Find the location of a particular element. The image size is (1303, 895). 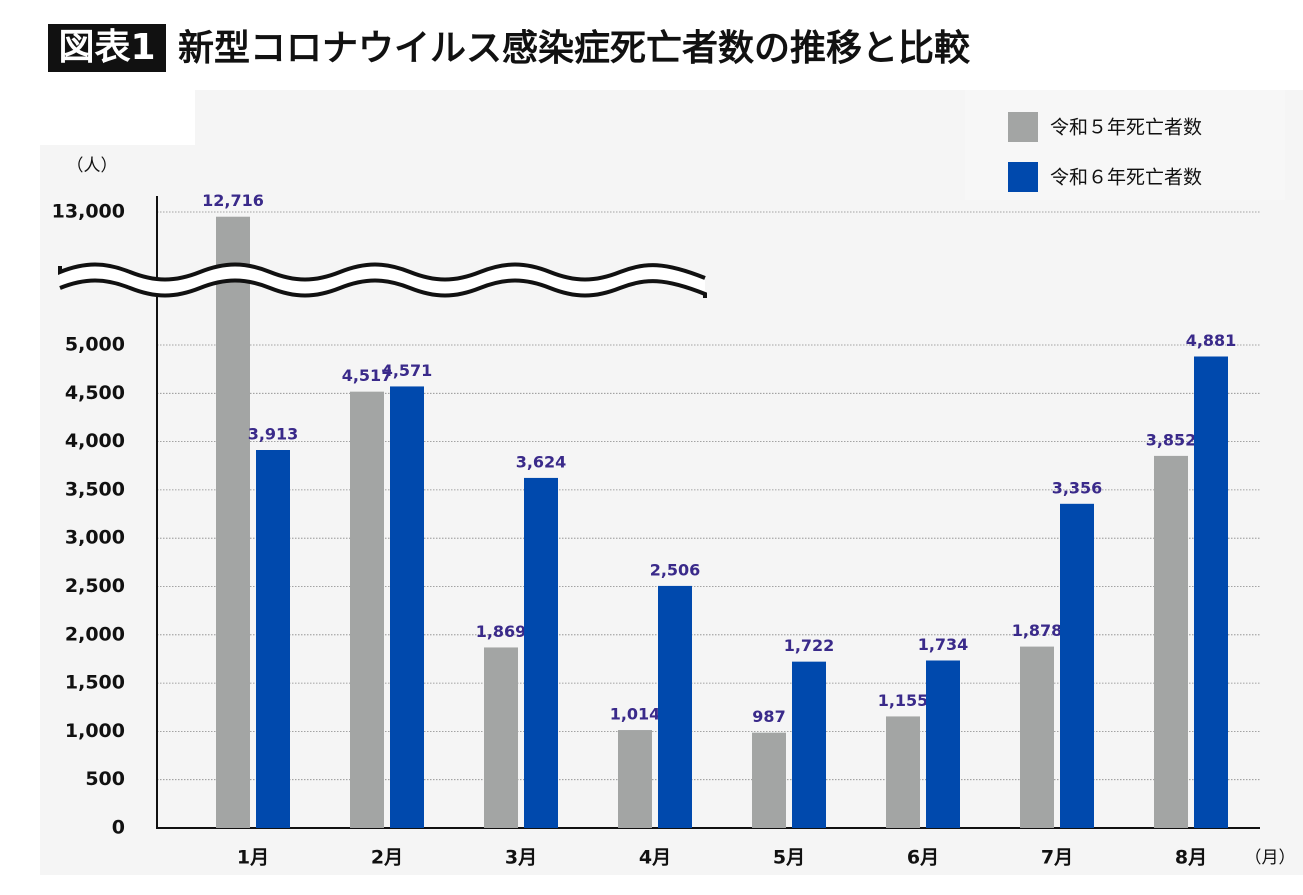

x-tick-label: 6月 is located at coordinates (923, 858).